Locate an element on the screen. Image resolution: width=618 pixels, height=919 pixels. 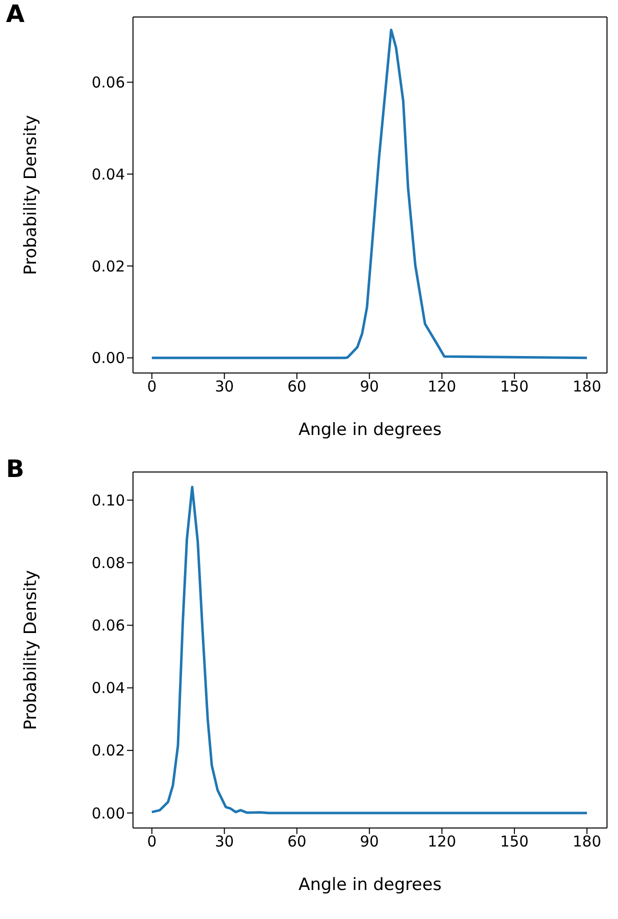
chart-title: B is located at coordinates (15, 469).